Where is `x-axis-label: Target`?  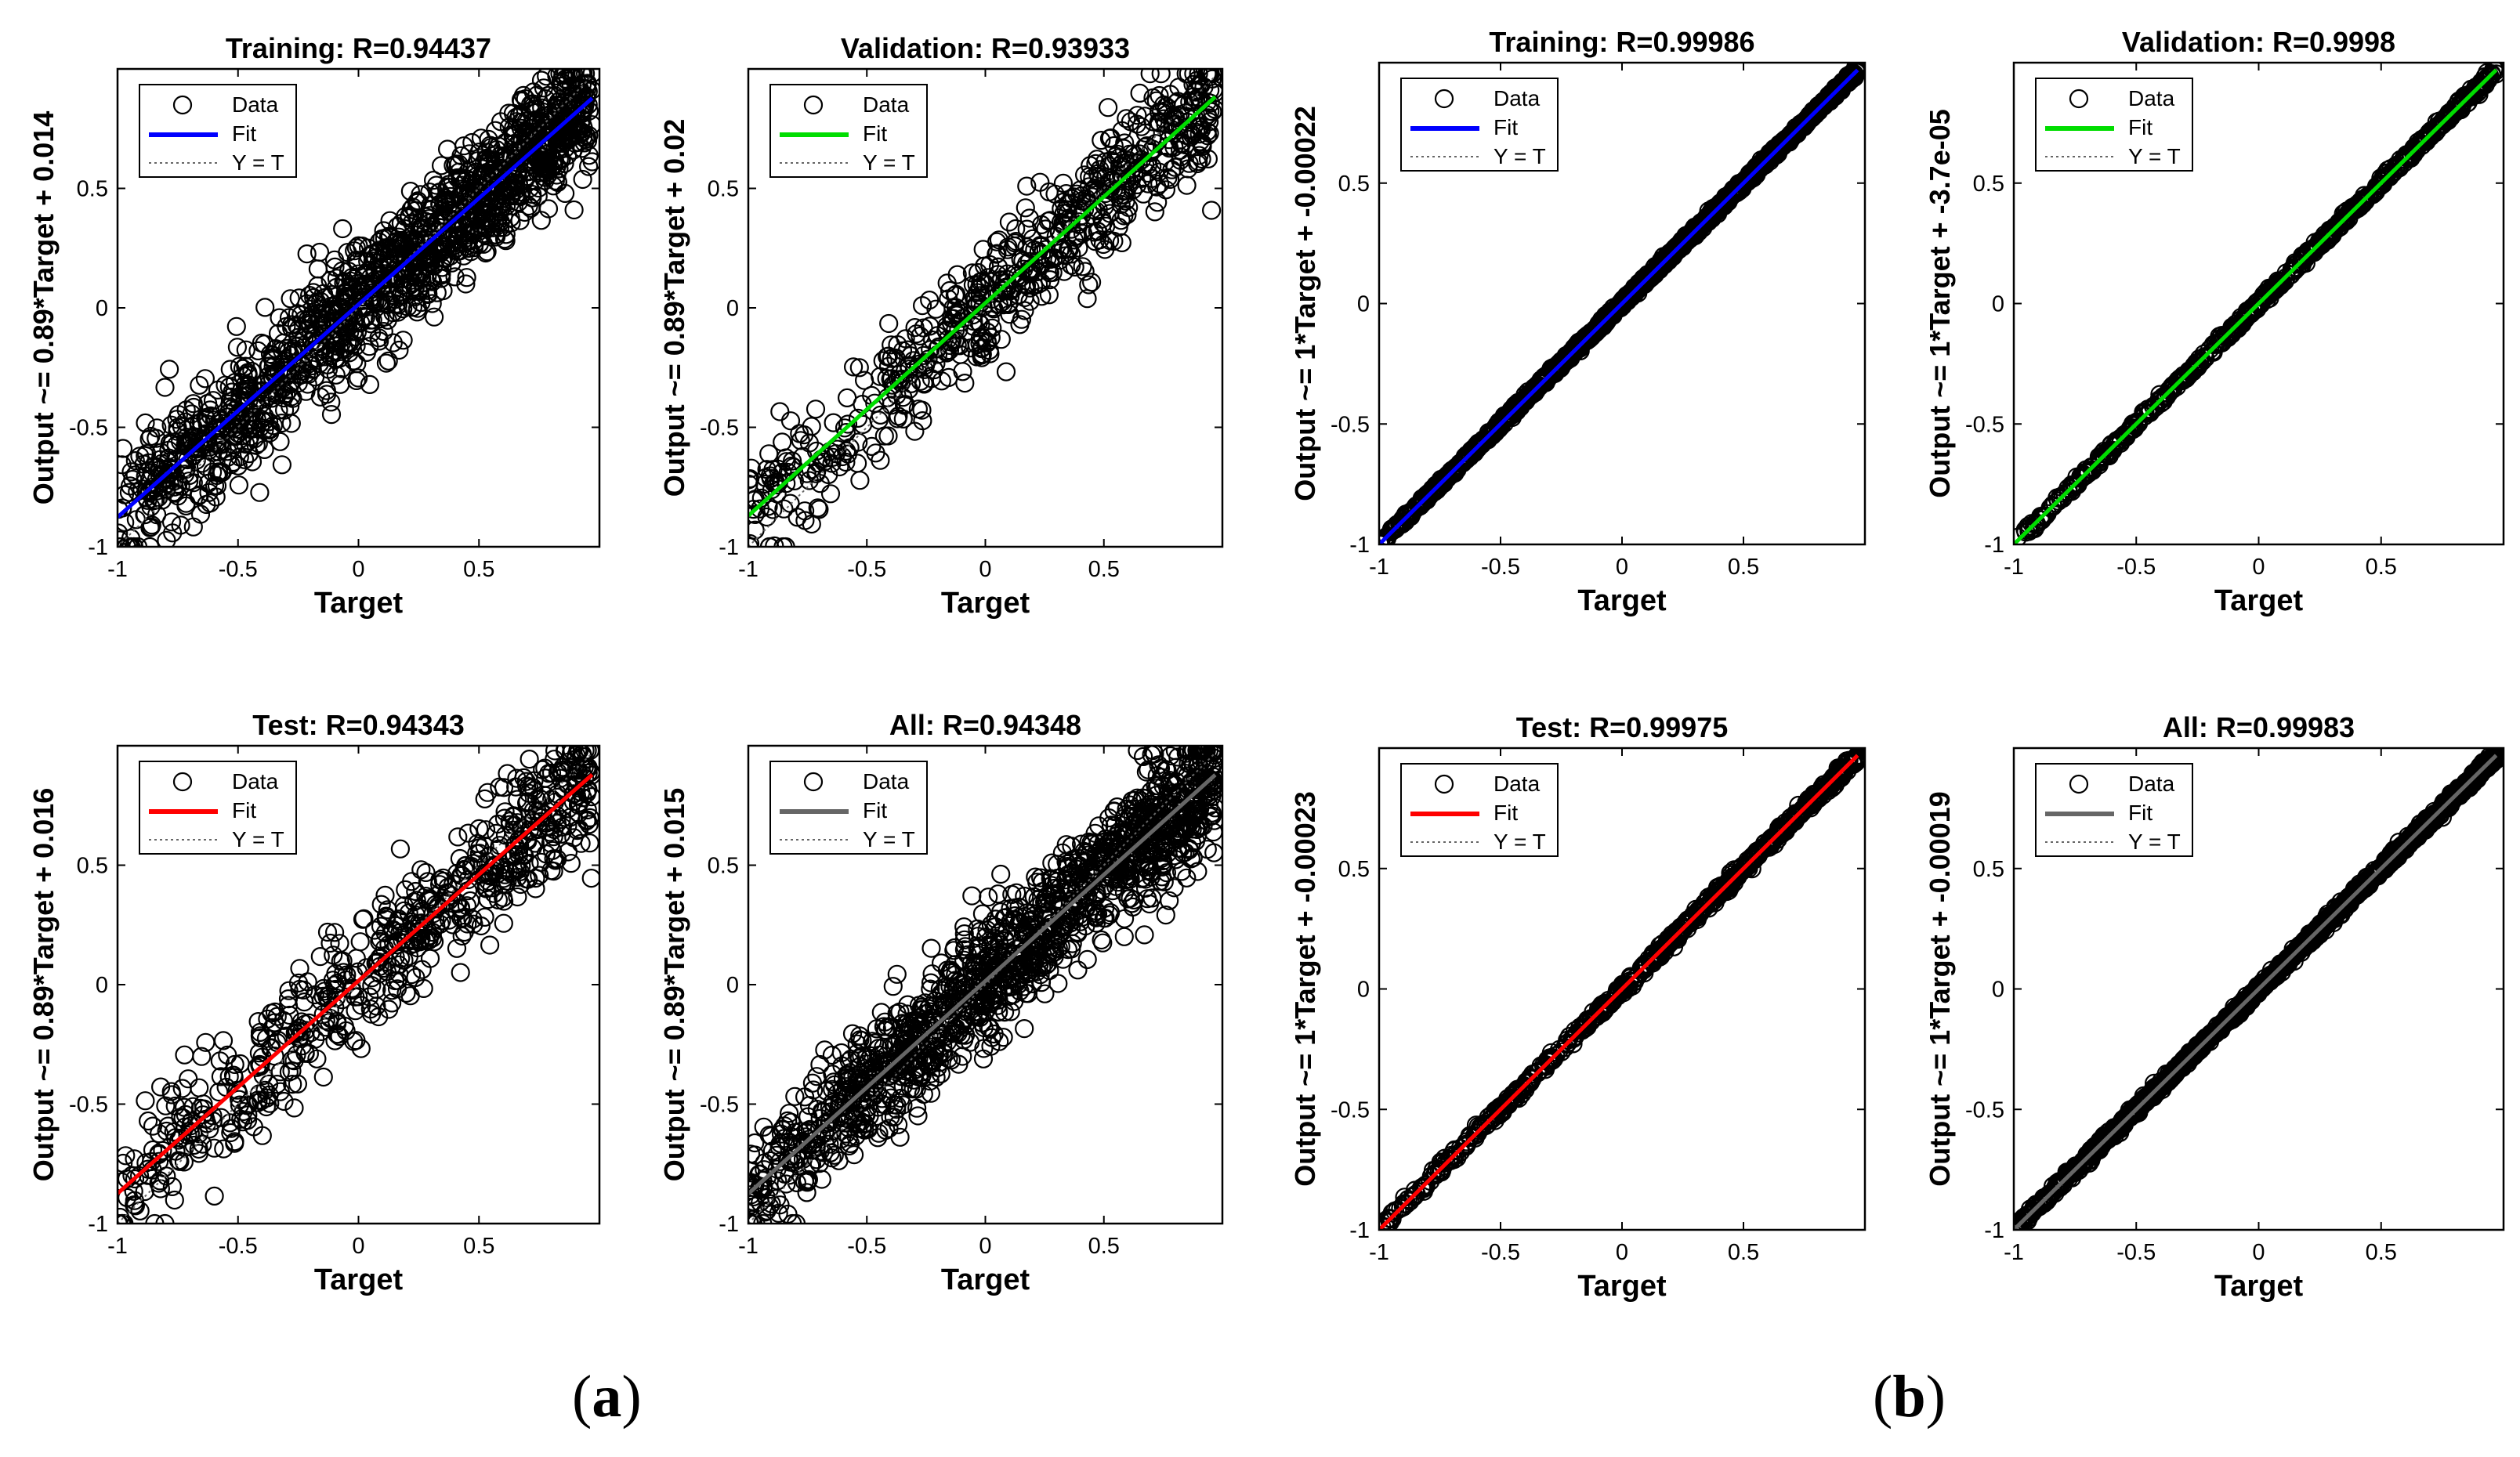 x-axis-label: Target is located at coordinates (359, 603).